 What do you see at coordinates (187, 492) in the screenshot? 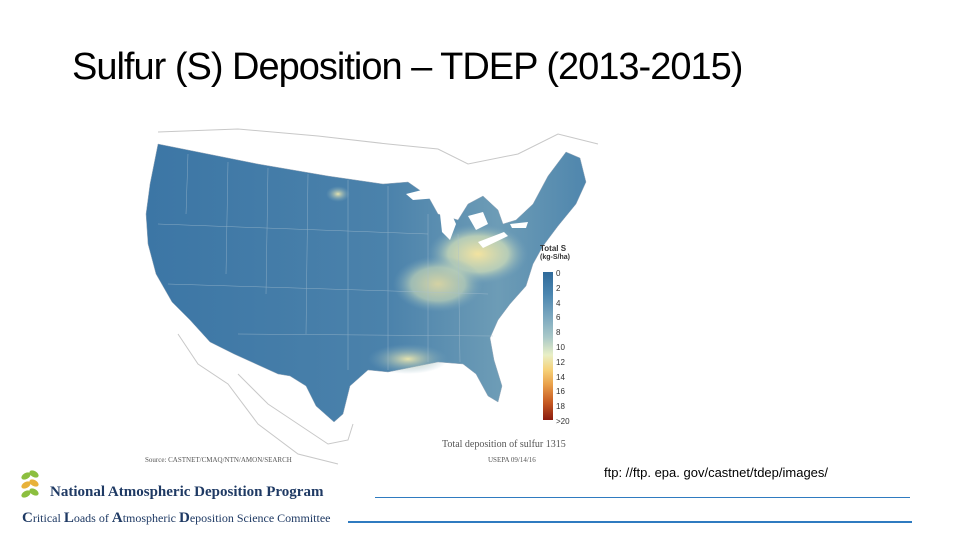
I see `org-name: National Atmospheric Deposition Program` at bounding box center [187, 492].